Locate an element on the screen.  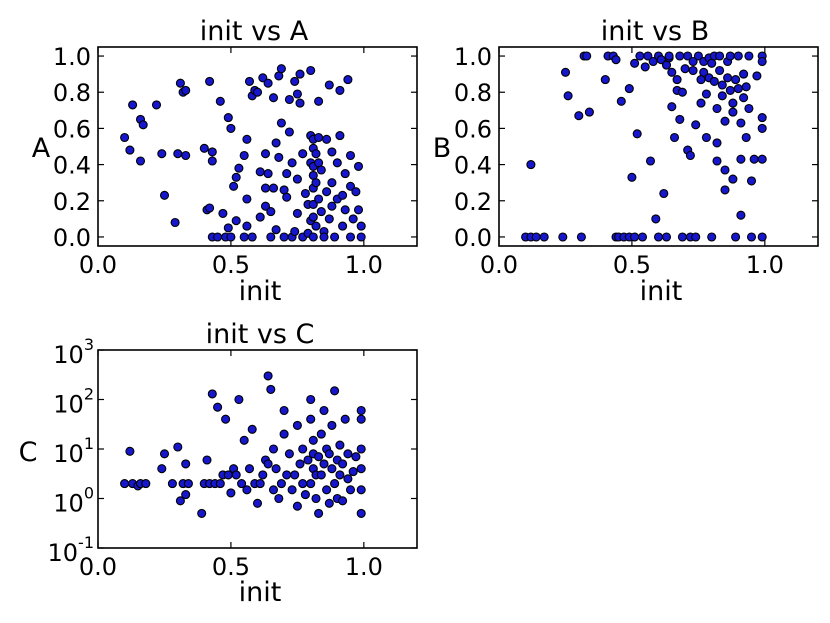
y-tick-label: 10³ is located at coordinates (73, 352).